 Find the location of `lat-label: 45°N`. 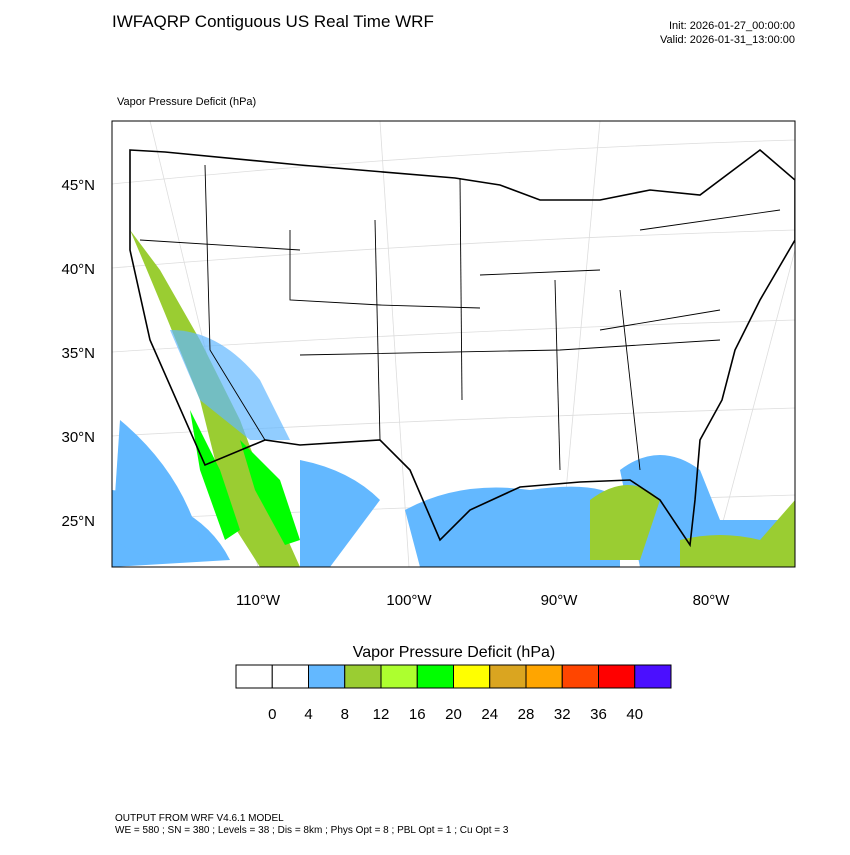

lat-label: 45°N is located at coordinates (78, 185).